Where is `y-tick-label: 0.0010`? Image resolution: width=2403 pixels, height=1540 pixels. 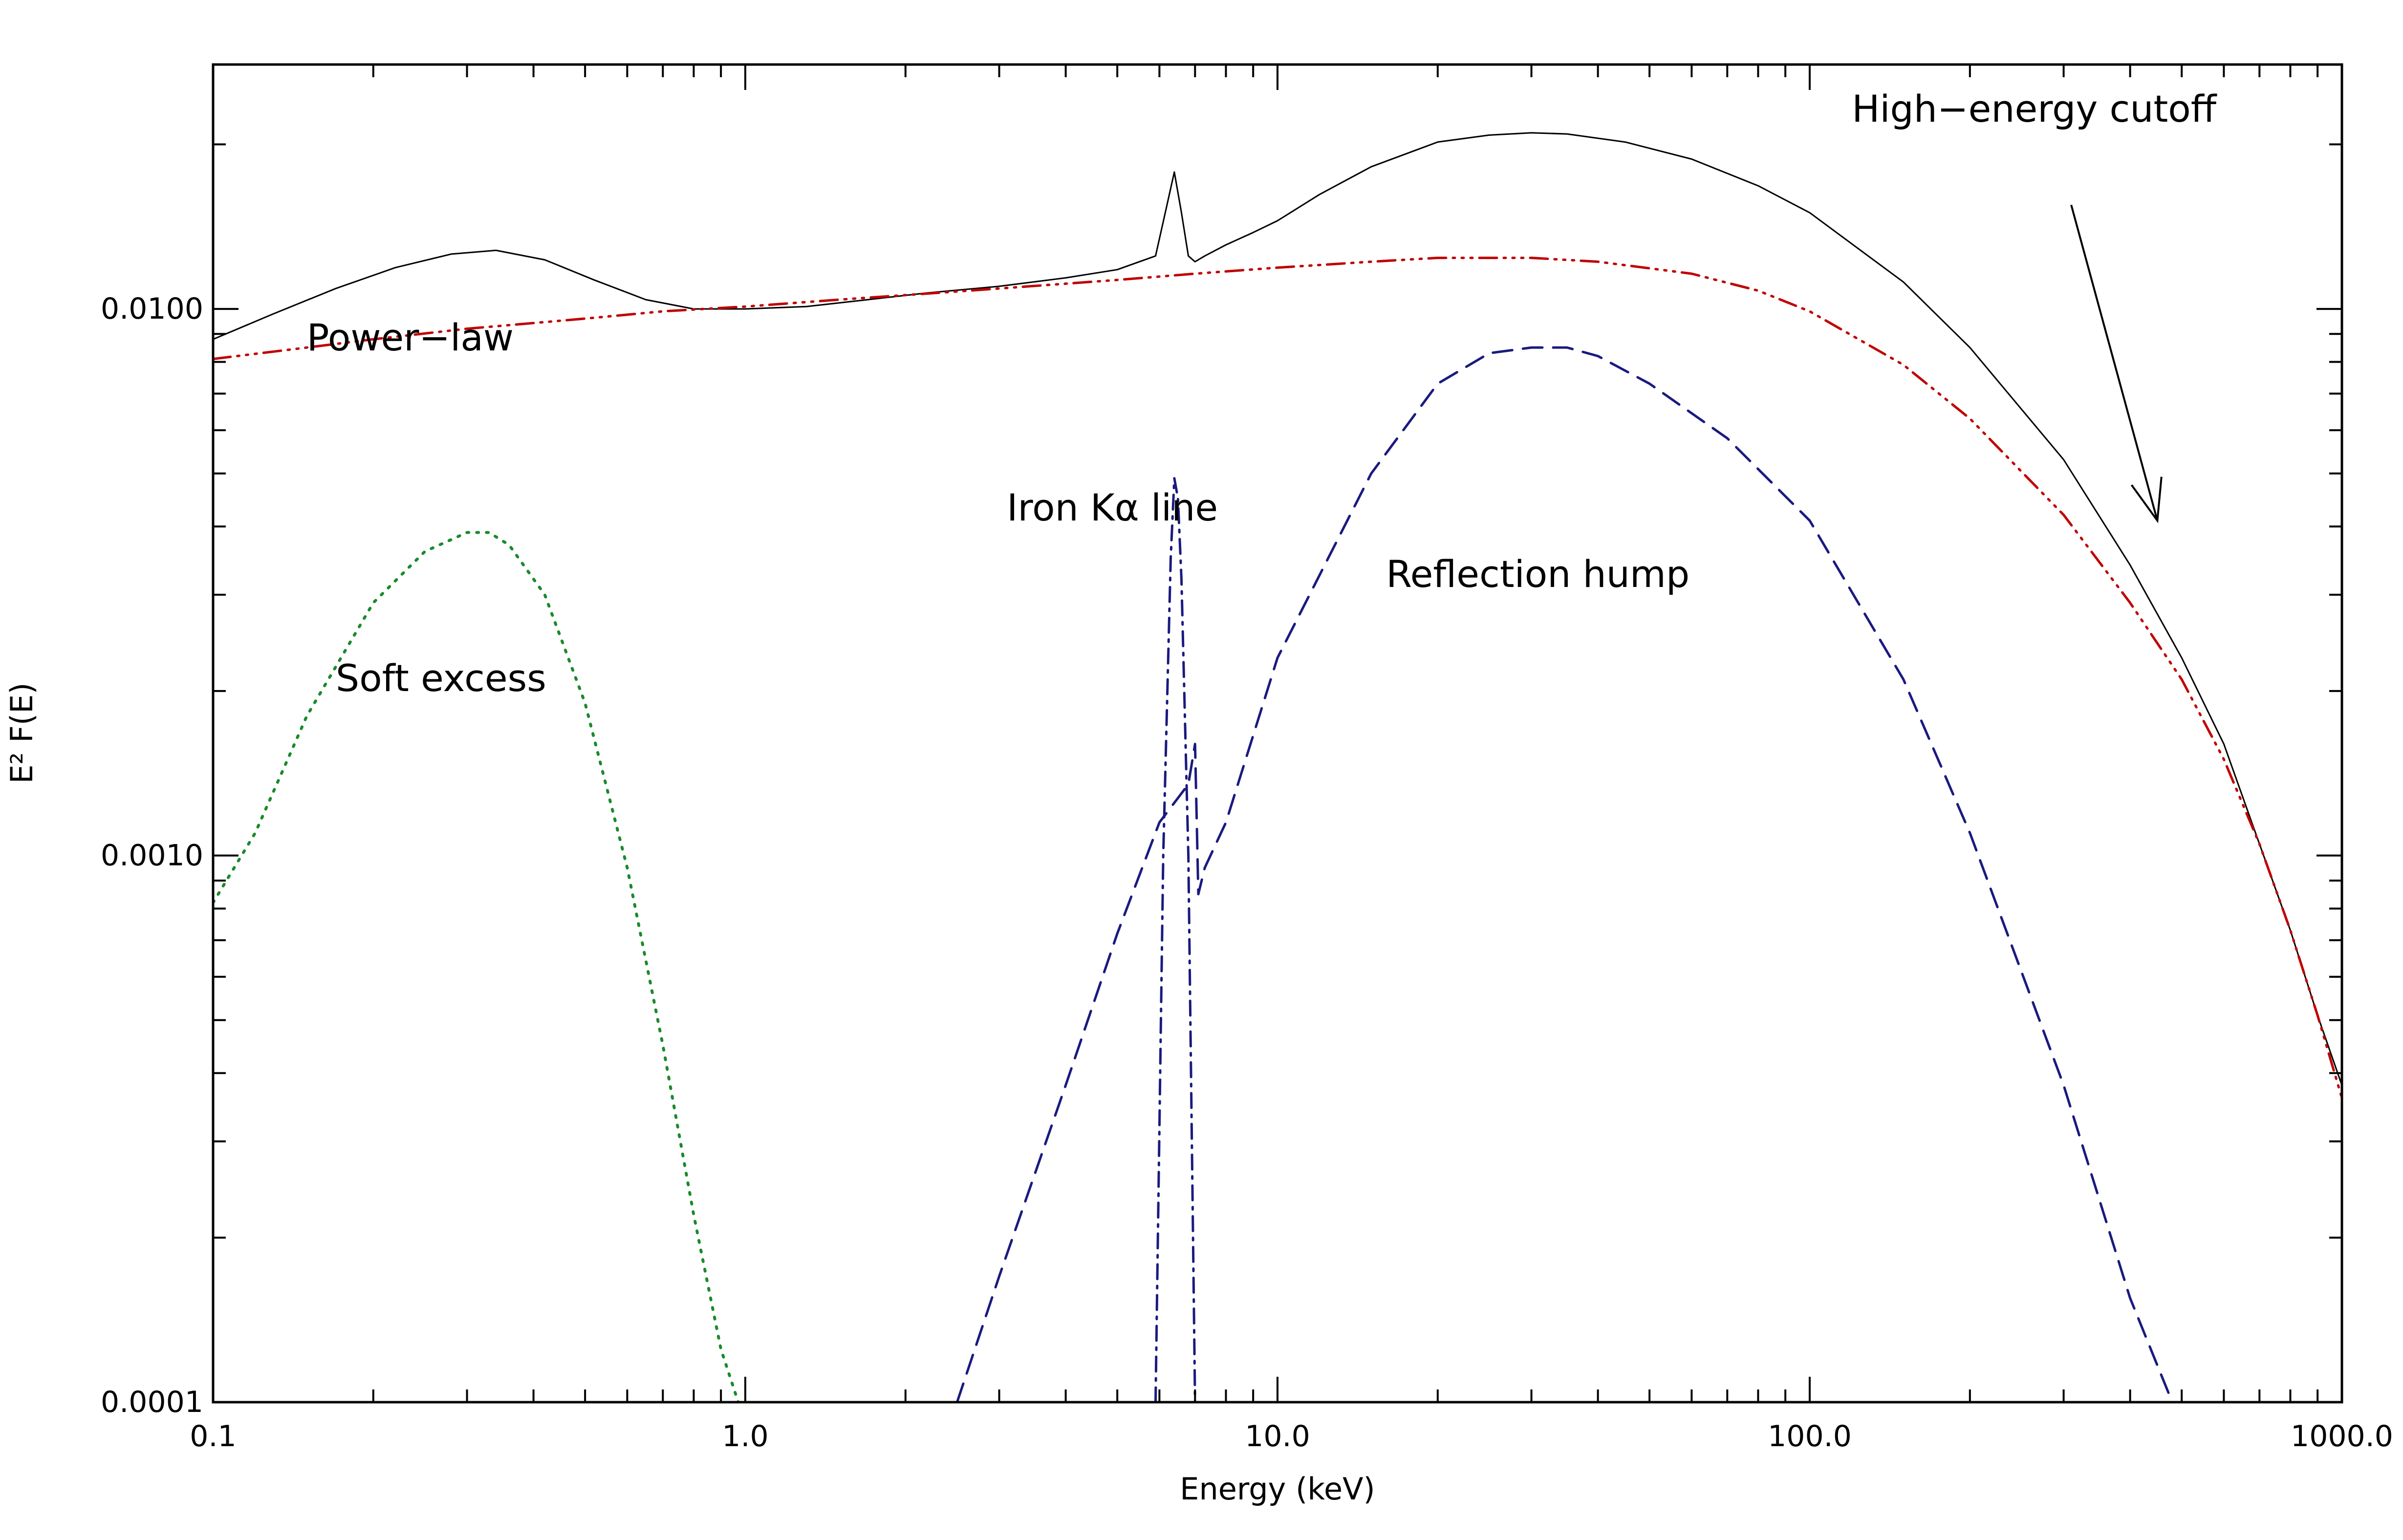
y-tick-label: 0.0010 is located at coordinates (152, 856).